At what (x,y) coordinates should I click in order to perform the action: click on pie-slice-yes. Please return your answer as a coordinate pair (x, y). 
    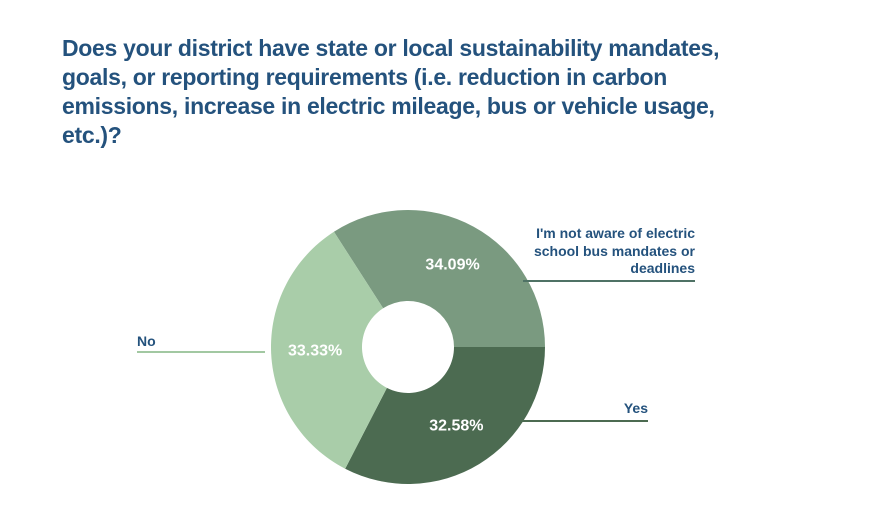
    Looking at the image, I should click on (445, 415).